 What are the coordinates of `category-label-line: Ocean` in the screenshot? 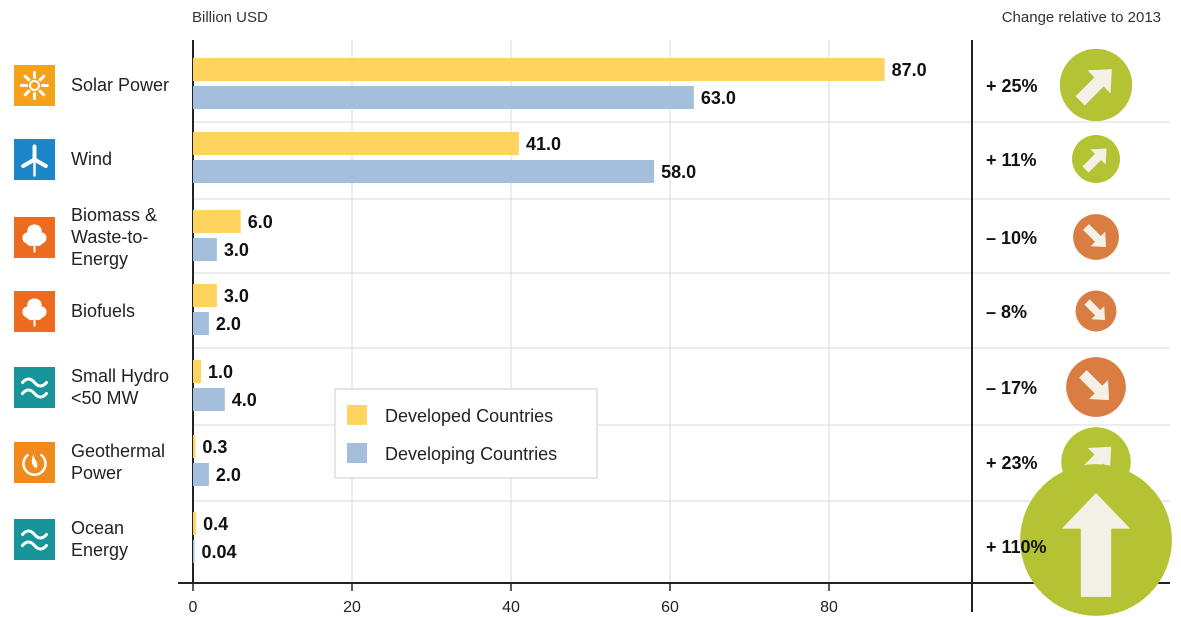 It's located at (97, 528).